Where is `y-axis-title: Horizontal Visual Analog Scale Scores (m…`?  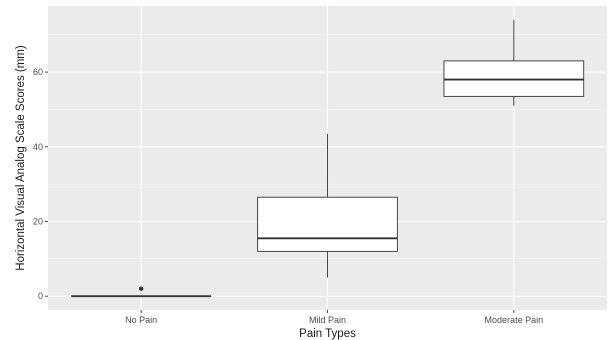
y-axis-title: Horizontal Visual Analog Scale Scores (m… is located at coordinates (21, 158).